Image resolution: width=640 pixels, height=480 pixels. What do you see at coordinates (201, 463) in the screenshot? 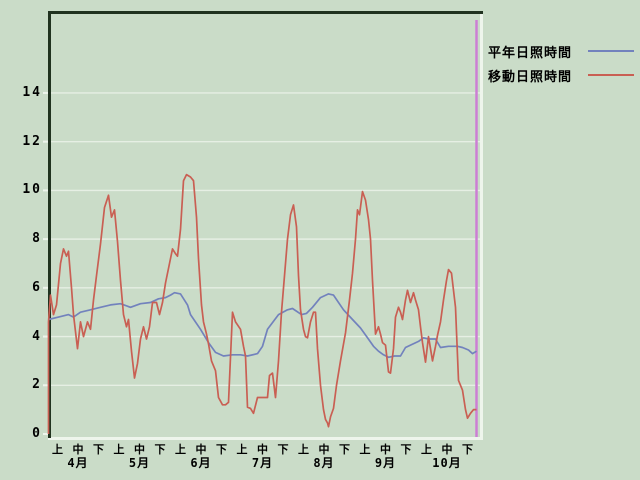
I see `x-month-label: 6月` at bounding box center [201, 463].